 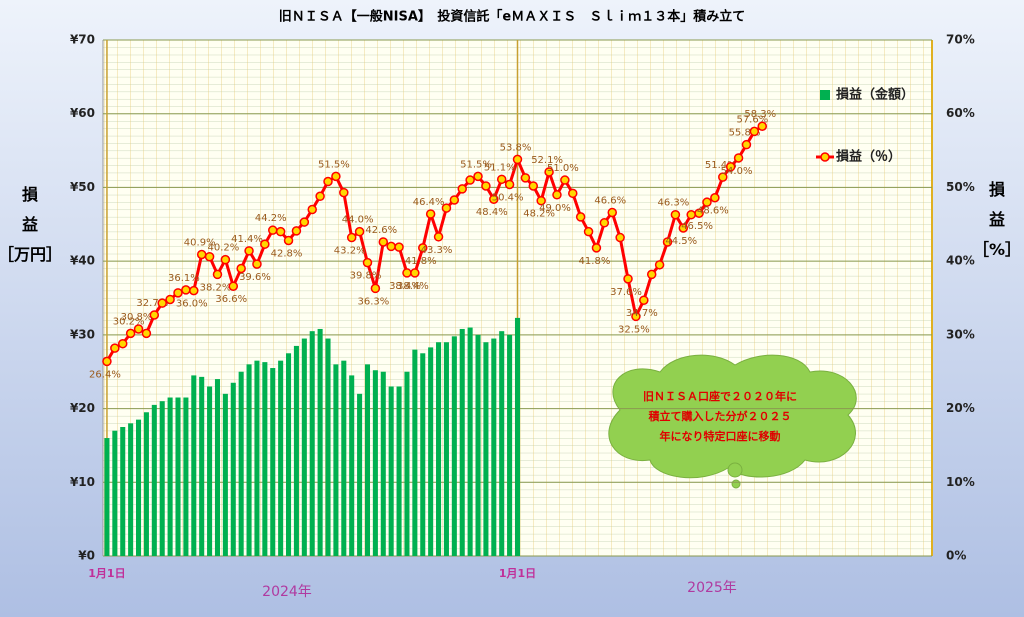 What do you see at coordinates (82, 334) in the screenshot?
I see `y-tick-label: ¥30` at bounding box center [82, 334].